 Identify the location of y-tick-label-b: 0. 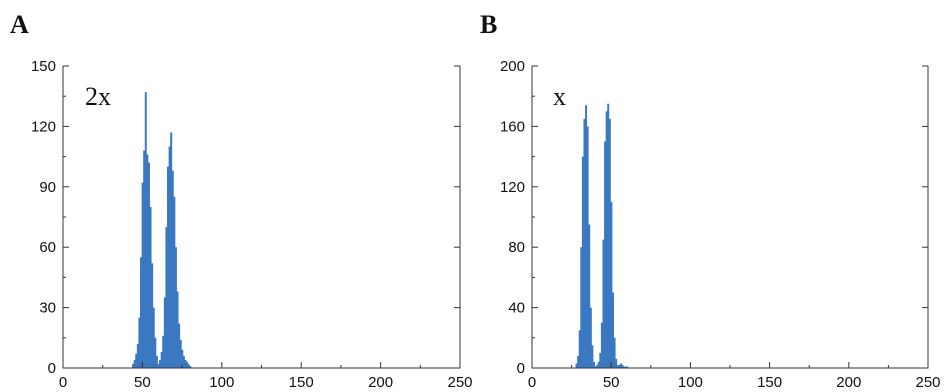
(521, 368).